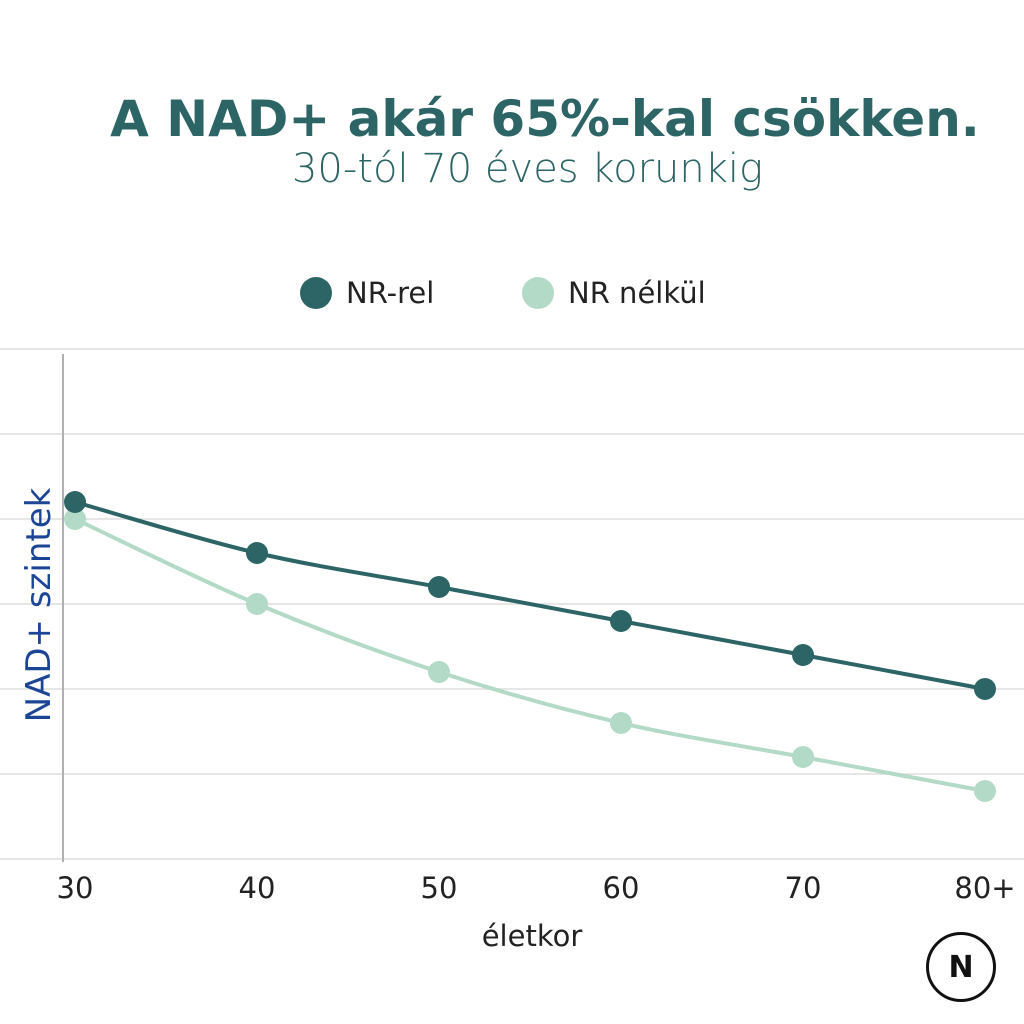  What do you see at coordinates (532, 936) in the screenshot?
I see `x-axis-label: életkor` at bounding box center [532, 936].